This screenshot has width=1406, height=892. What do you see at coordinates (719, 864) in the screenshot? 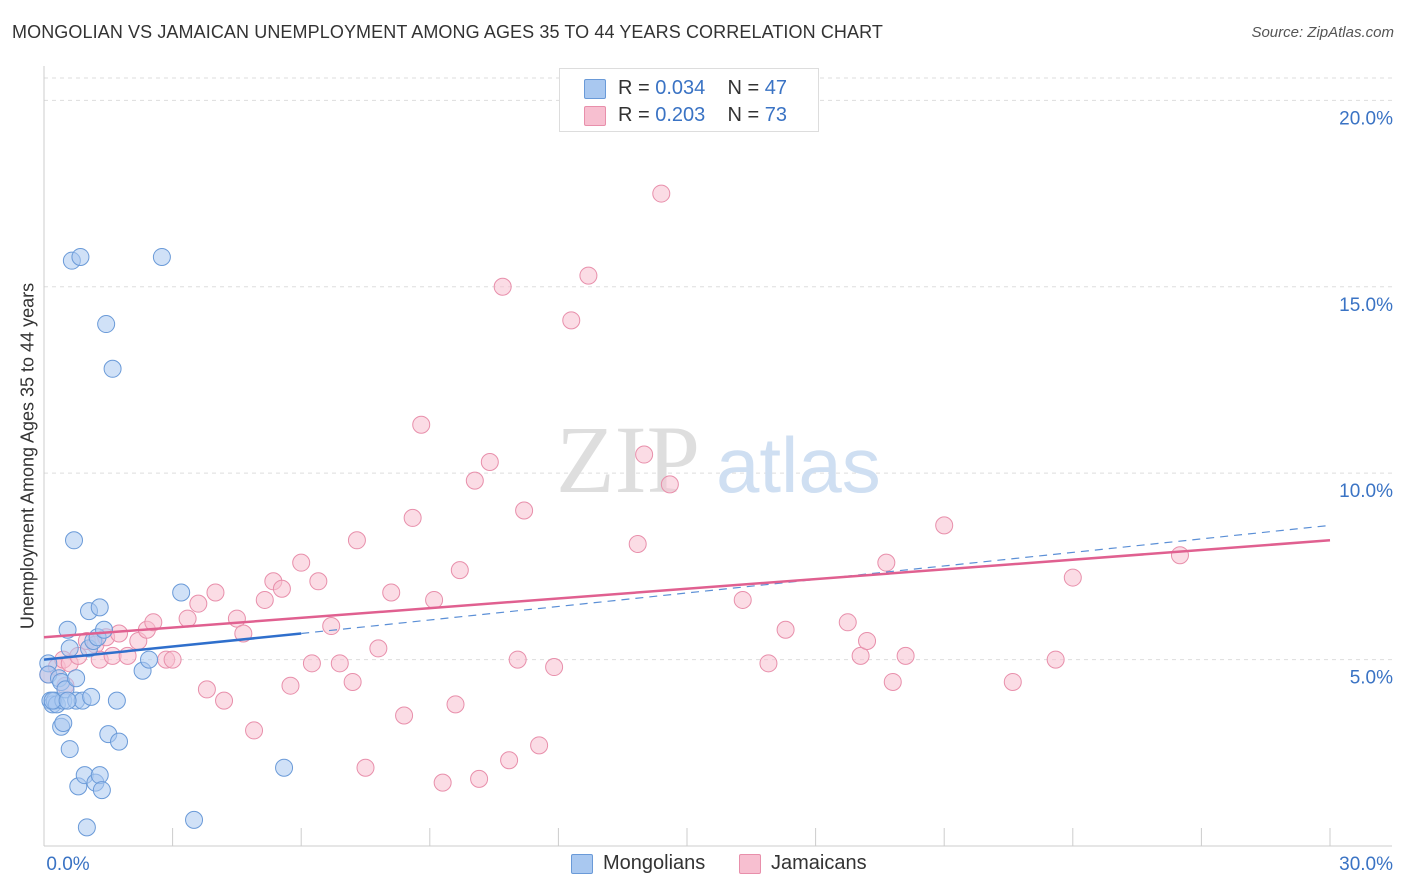
I see `x-tick-labels: 0.0% 30.0%` at bounding box center [719, 864].